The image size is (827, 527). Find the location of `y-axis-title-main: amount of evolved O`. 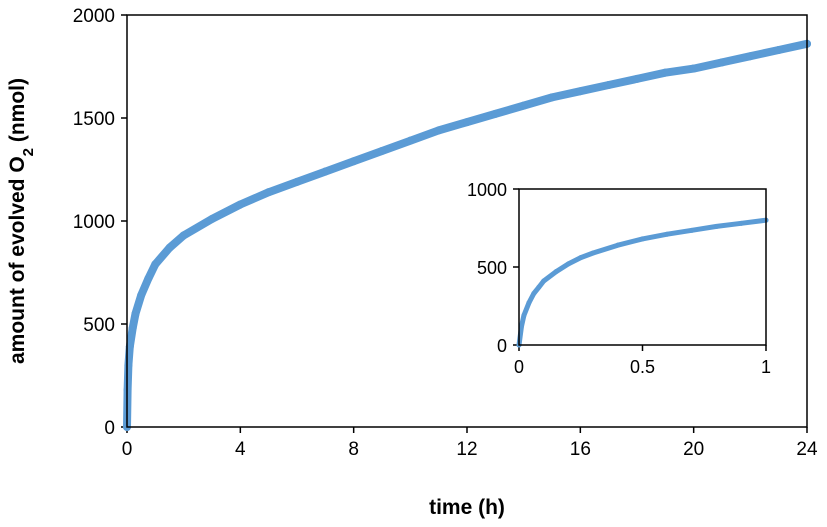

y-axis-title-main: amount of evolved O is located at coordinates (17, 260).